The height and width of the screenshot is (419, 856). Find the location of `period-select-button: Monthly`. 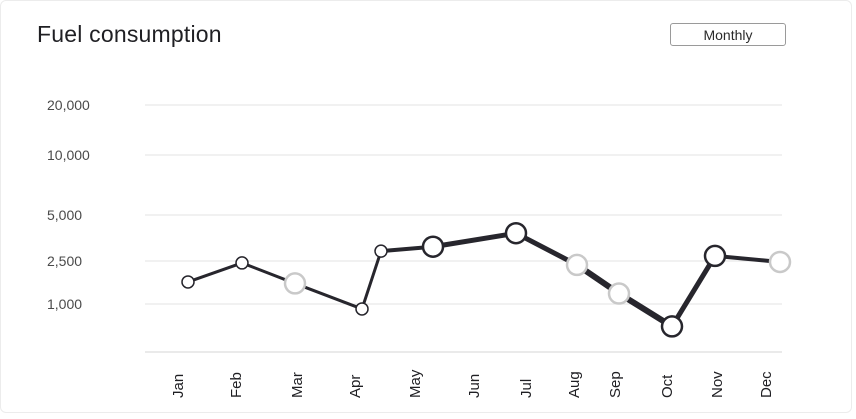

period-select-button: Monthly is located at coordinates (728, 34).